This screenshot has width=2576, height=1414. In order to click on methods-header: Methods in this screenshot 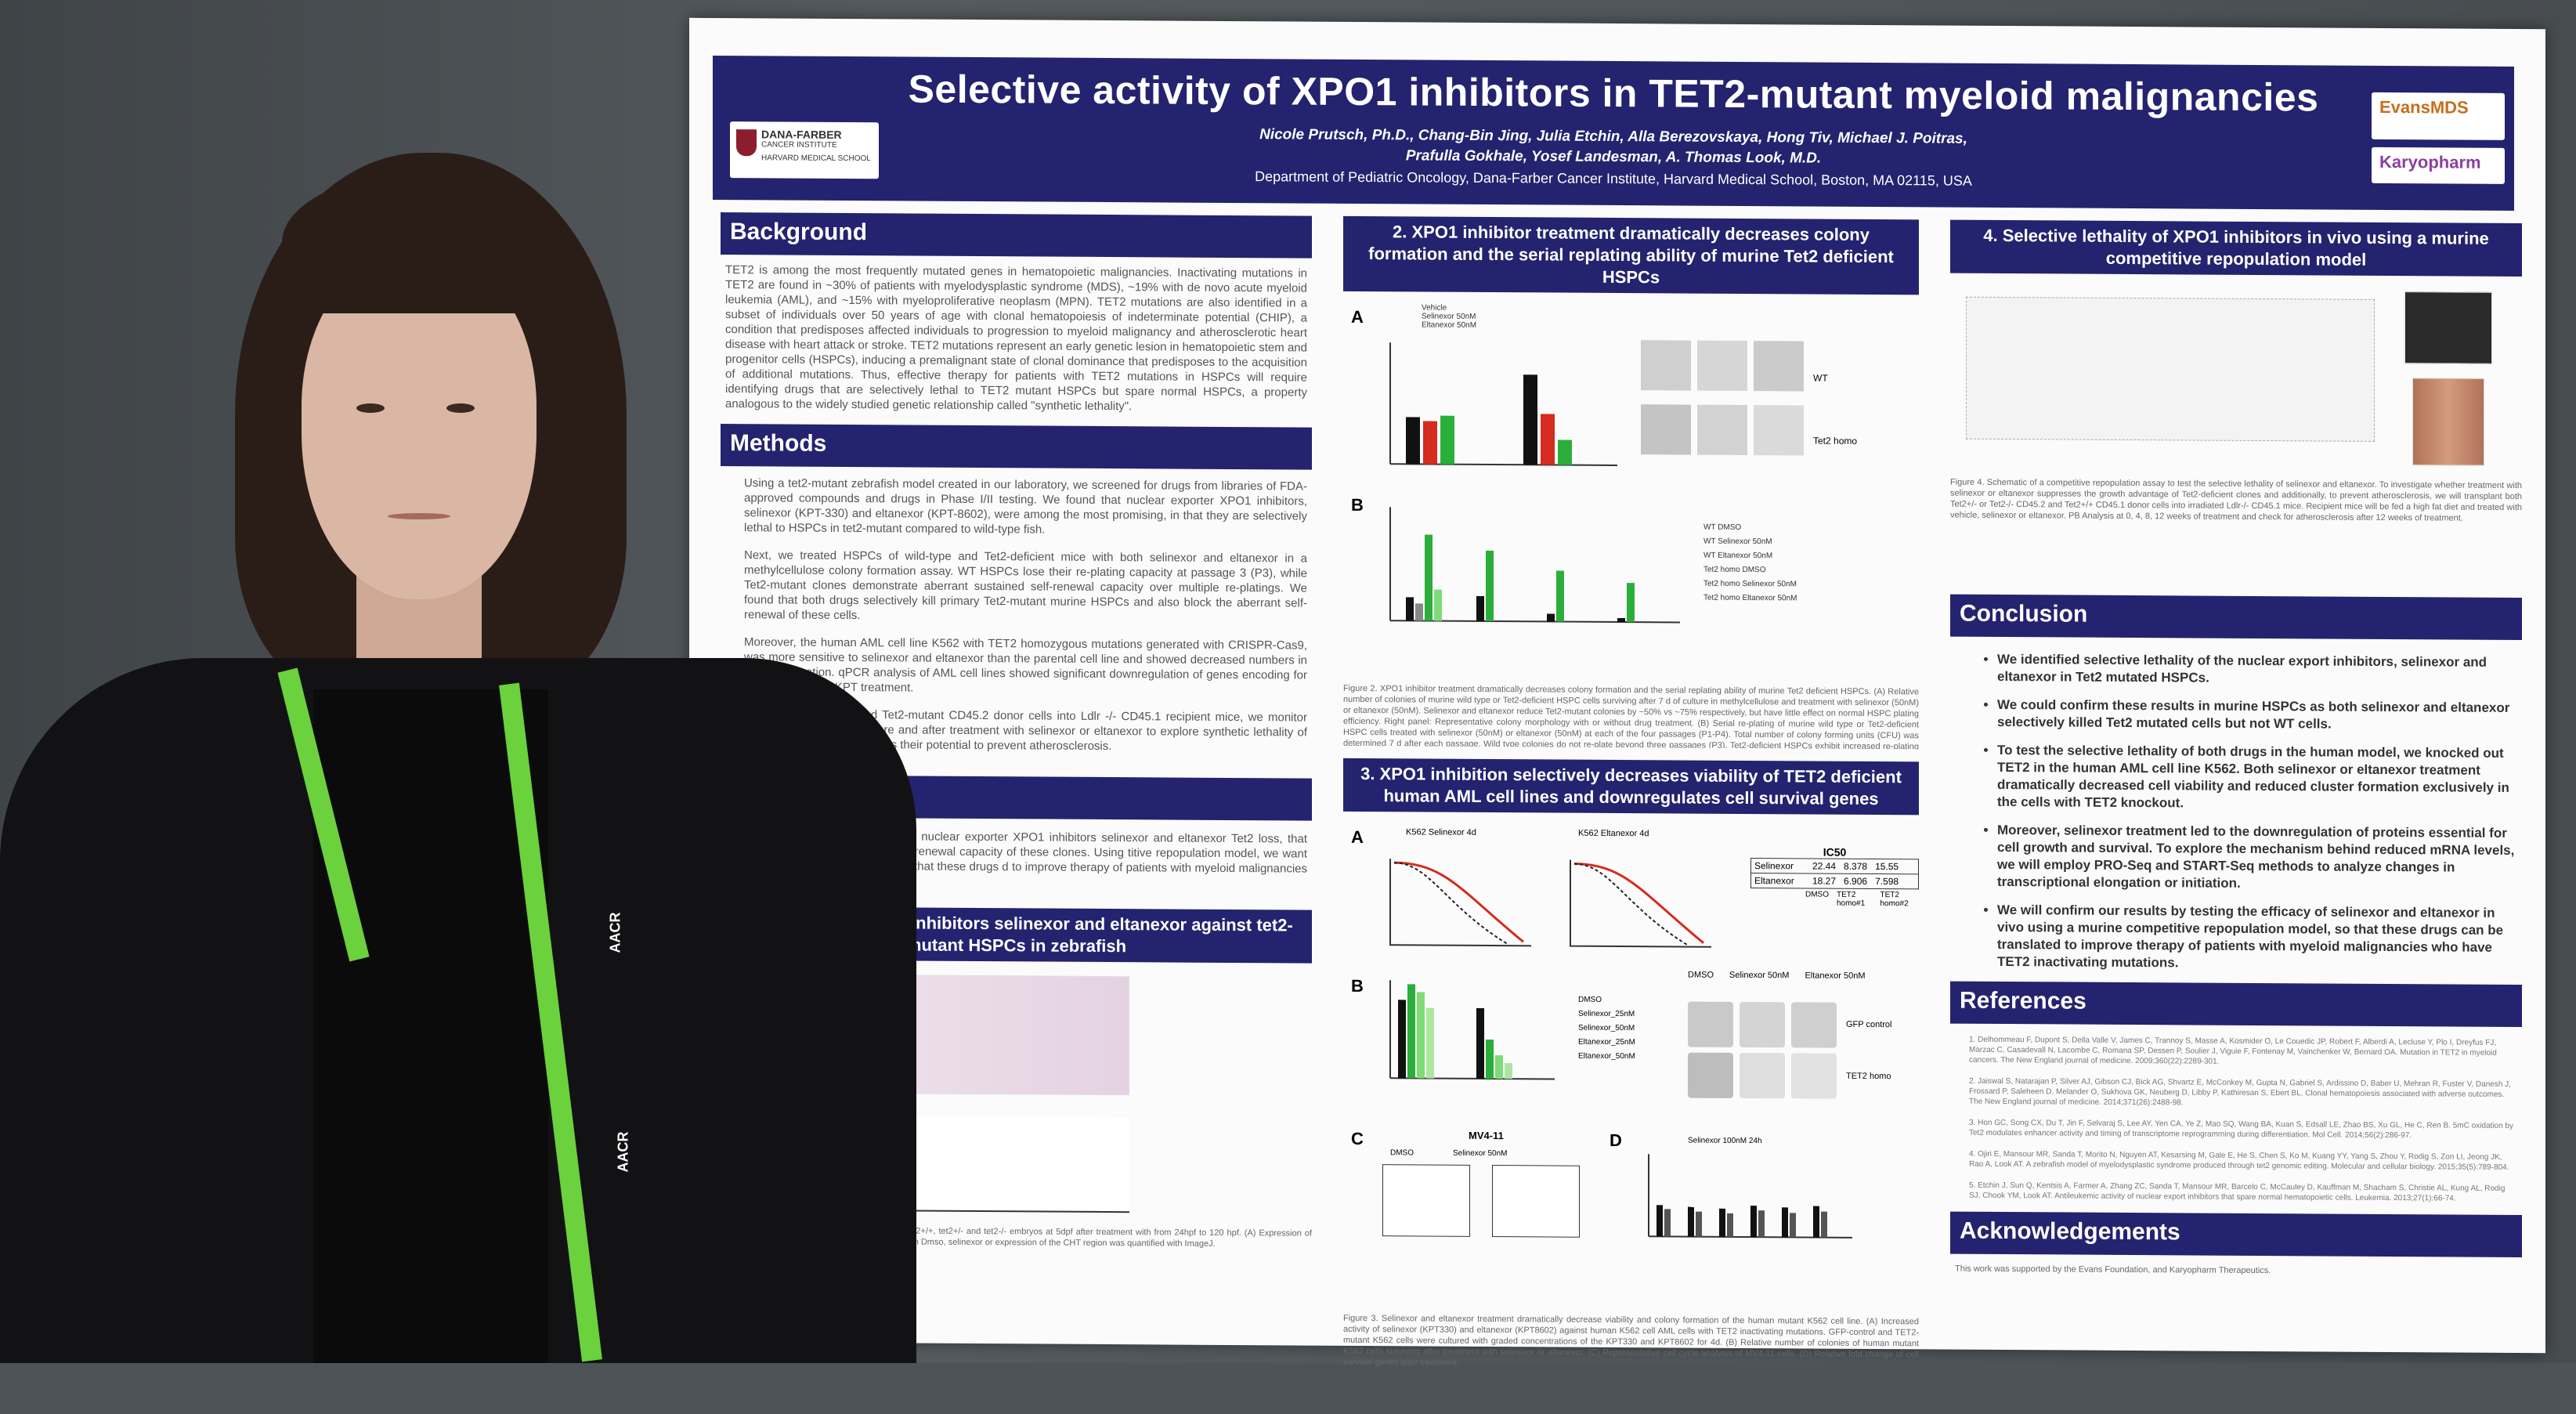, I will do `click(1016, 447)`.